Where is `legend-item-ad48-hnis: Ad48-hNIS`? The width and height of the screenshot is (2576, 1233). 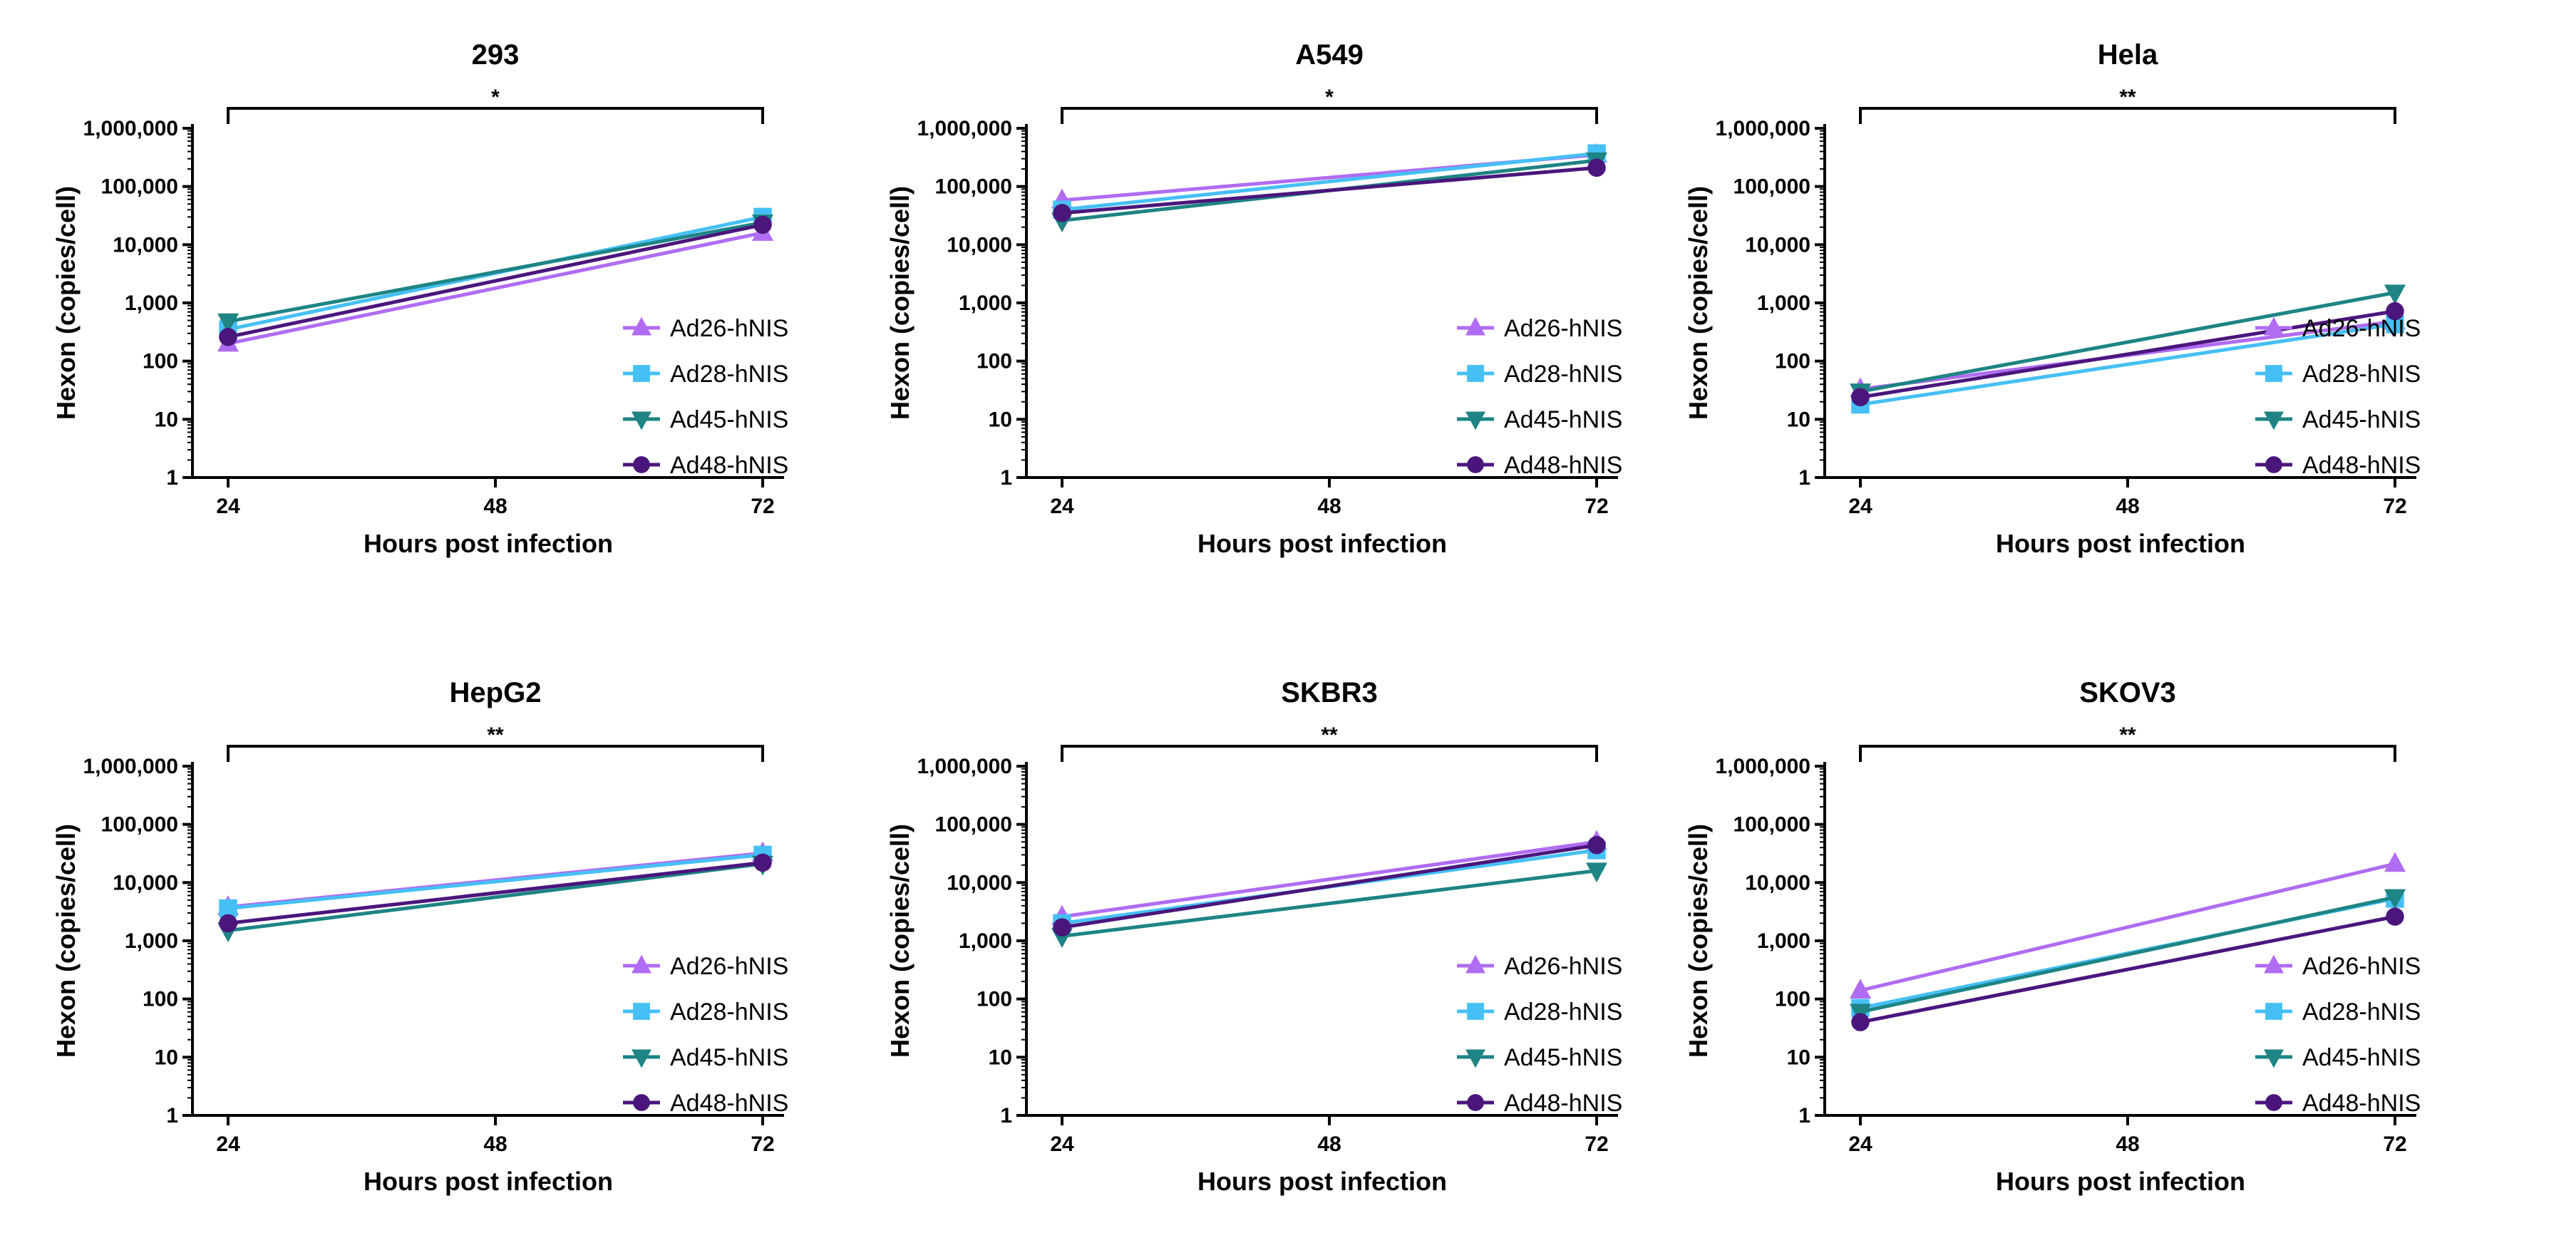 legend-item-ad48-hnis: Ad48-hNIS is located at coordinates (705, 1103).